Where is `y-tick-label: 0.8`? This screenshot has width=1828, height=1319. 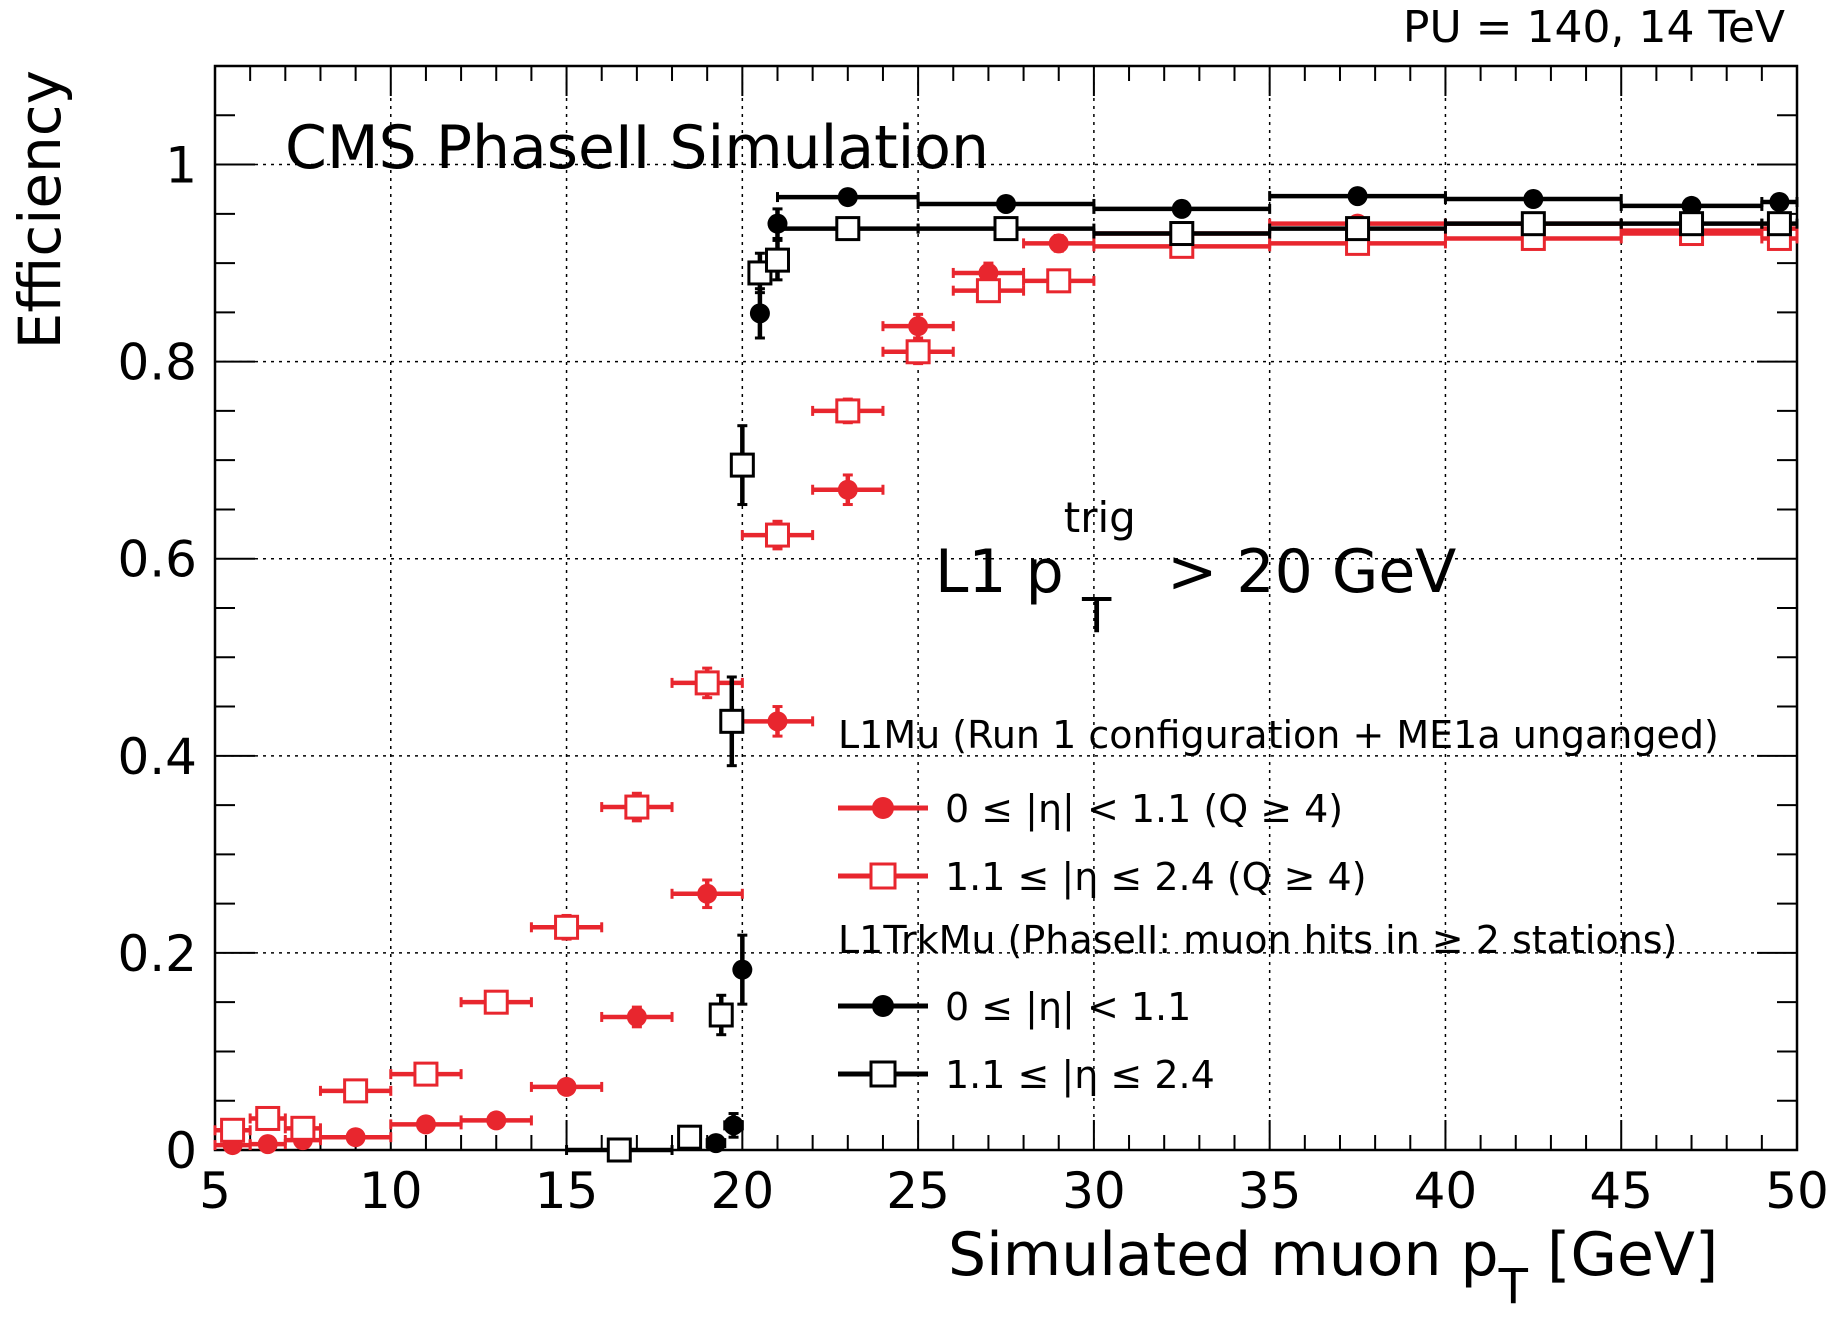
y-tick-label: 0.8 is located at coordinates (157, 363).